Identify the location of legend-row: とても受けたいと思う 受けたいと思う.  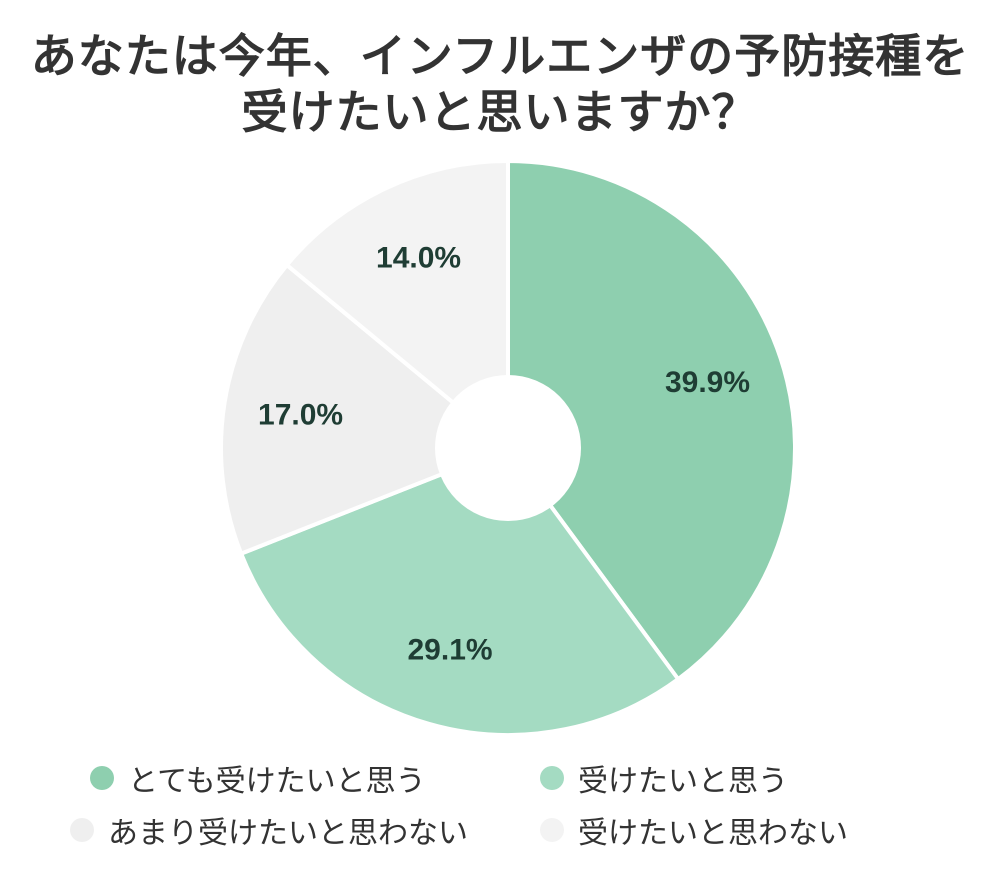
(520, 778).